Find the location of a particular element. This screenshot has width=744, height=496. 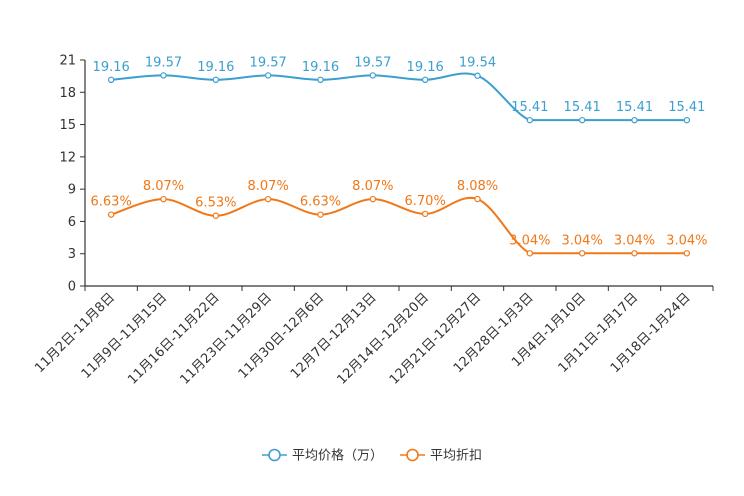

y-tick-label: 18 is located at coordinates (67, 93).